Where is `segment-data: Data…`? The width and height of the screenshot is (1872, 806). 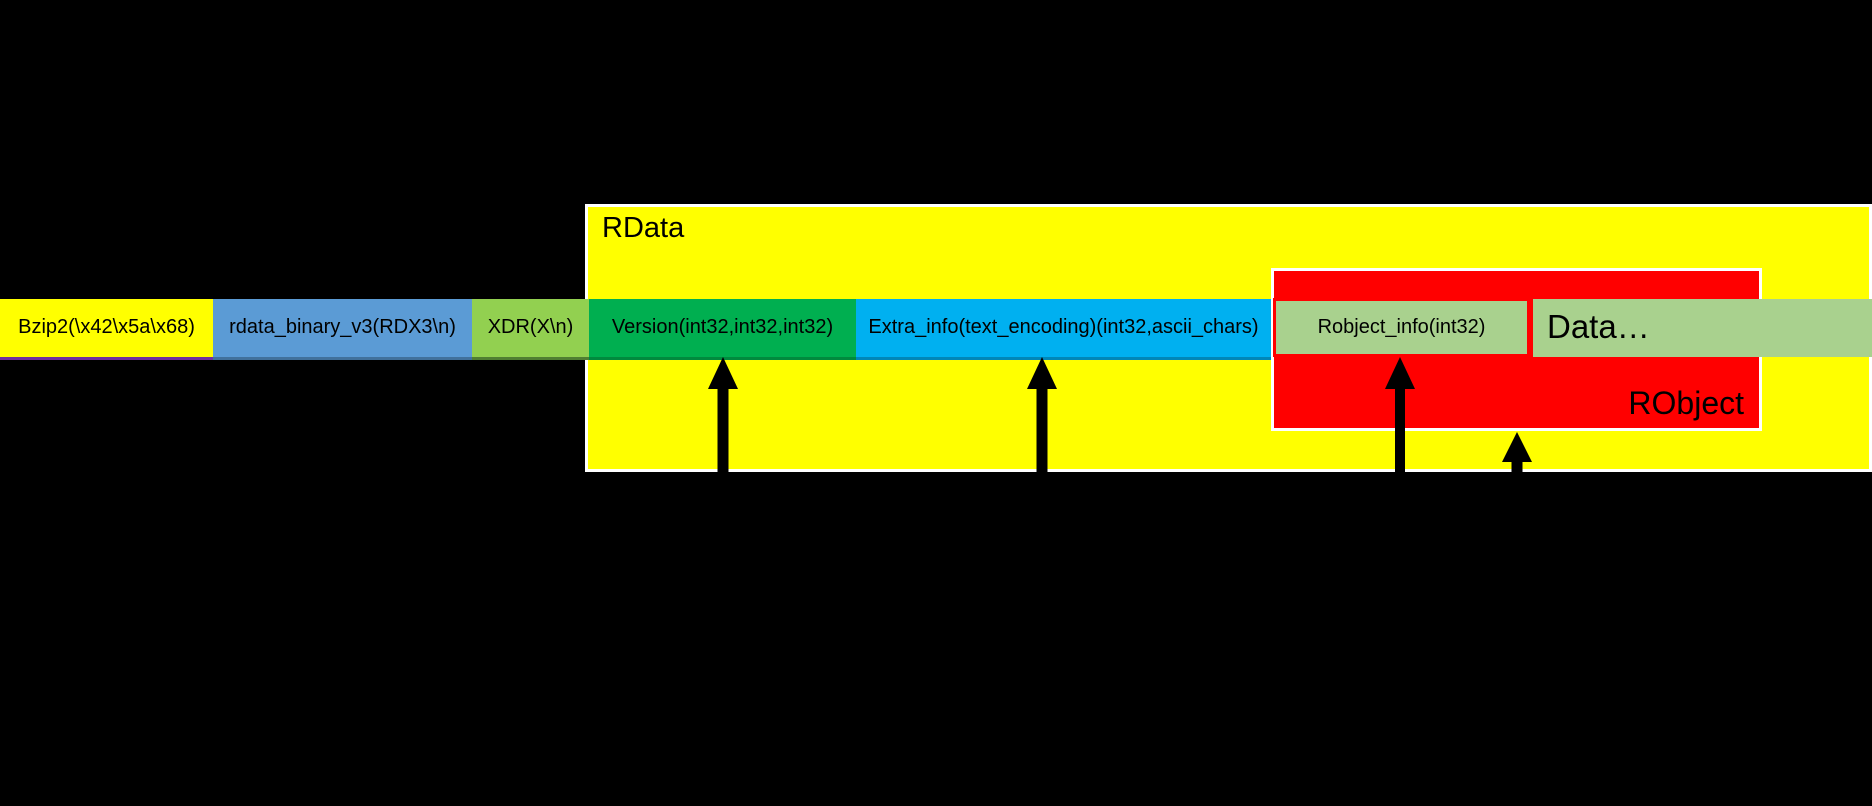 segment-data: Data… is located at coordinates (1702, 328).